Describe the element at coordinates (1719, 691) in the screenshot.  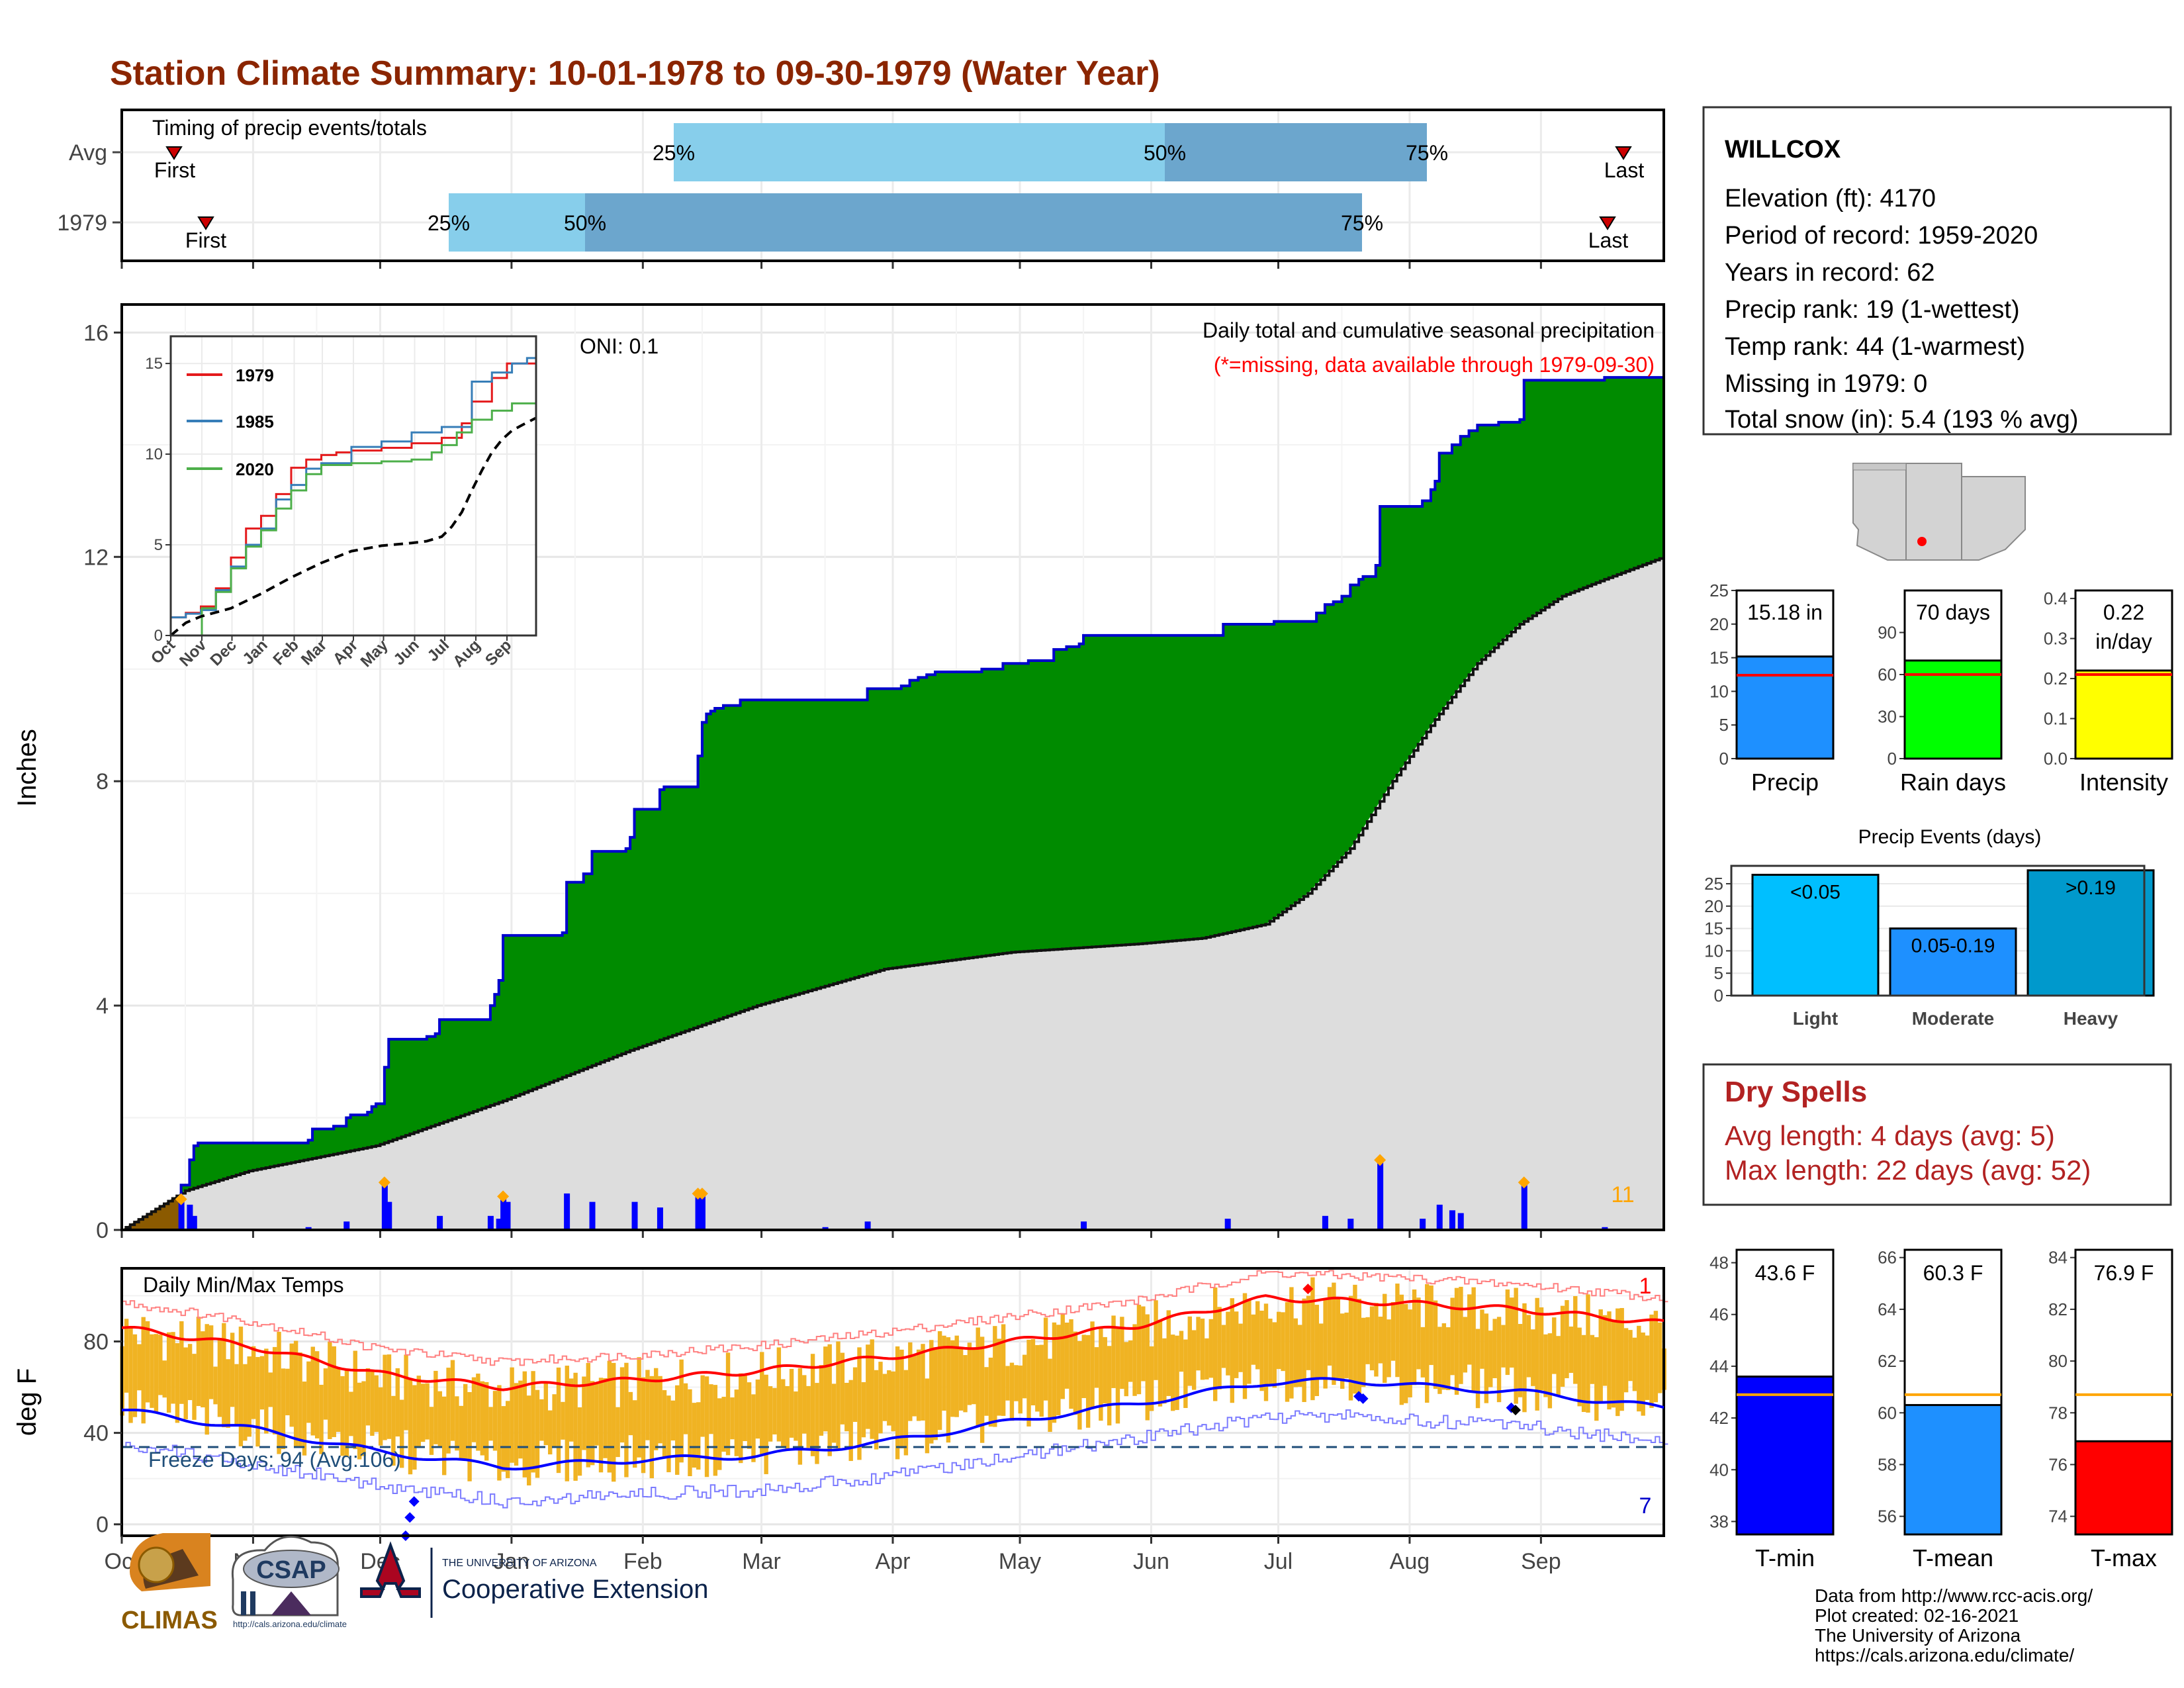
I see `summary-y-tick-label: 10` at that location.